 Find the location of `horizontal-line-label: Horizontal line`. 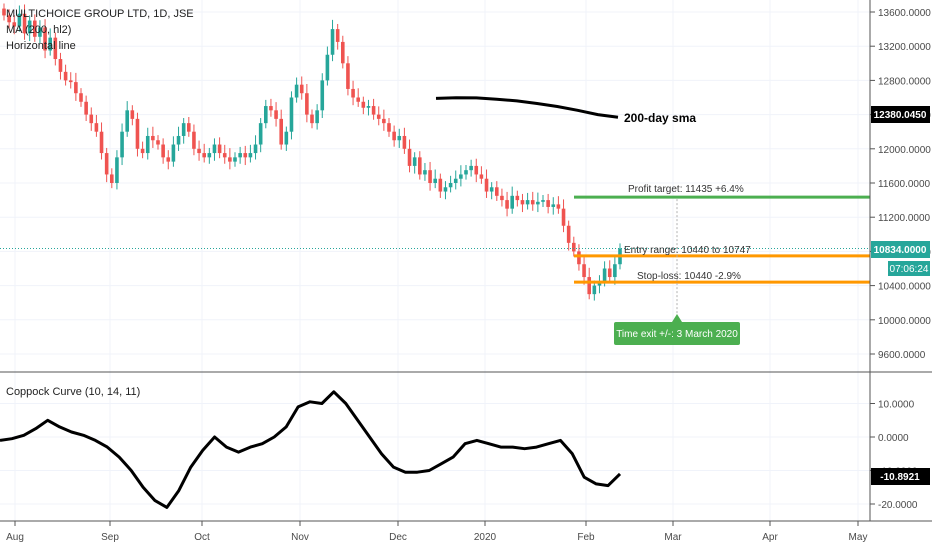

horizontal-line-label: Horizontal line is located at coordinates (41, 46).